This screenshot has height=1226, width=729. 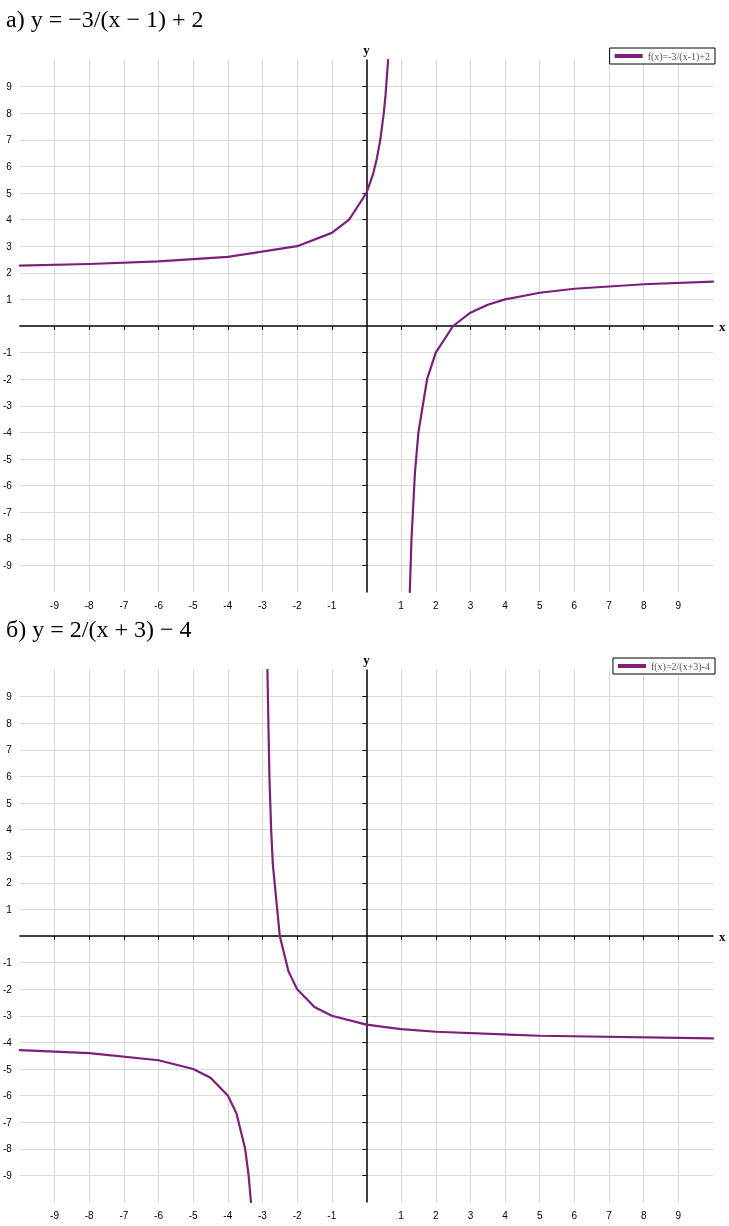 I want to click on chart-title: а) y = −3/(x − 1) + 2, so click(x=105, y=19).